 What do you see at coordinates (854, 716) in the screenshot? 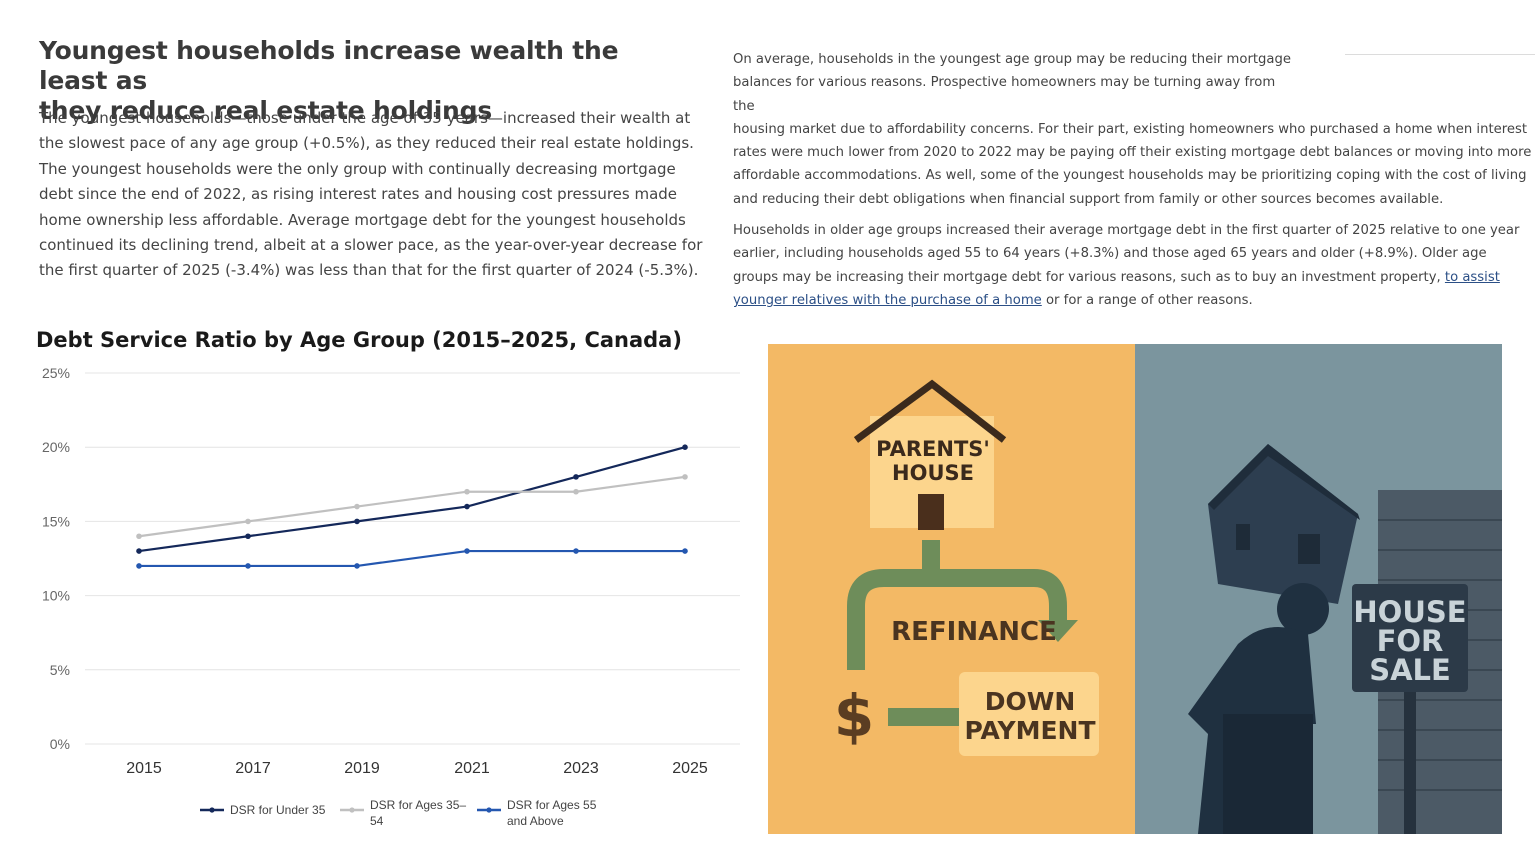
I see `dollar-icon: $` at bounding box center [854, 716].